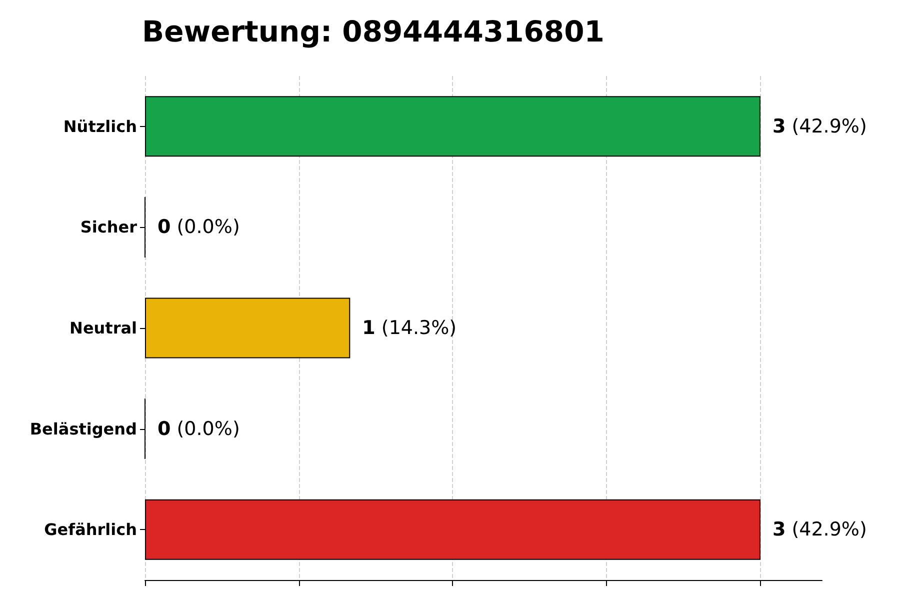 This screenshot has height=600, width=900. What do you see at coordinates (90, 530) in the screenshot?
I see `y-tick-label: Gefährlich` at bounding box center [90, 530].